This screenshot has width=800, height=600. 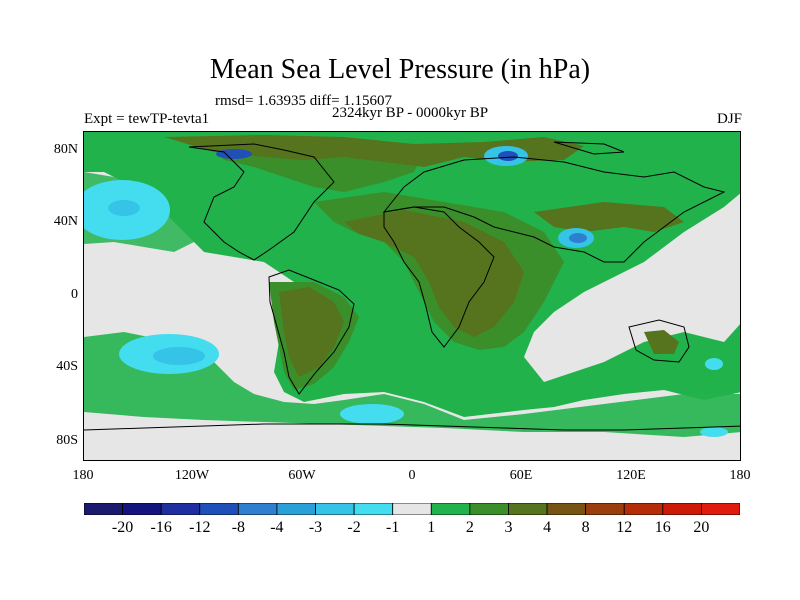 What do you see at coordinates (315, 527) in the screenshot?
I see `colorbar-label: -3` at bounding box center [315, 527].